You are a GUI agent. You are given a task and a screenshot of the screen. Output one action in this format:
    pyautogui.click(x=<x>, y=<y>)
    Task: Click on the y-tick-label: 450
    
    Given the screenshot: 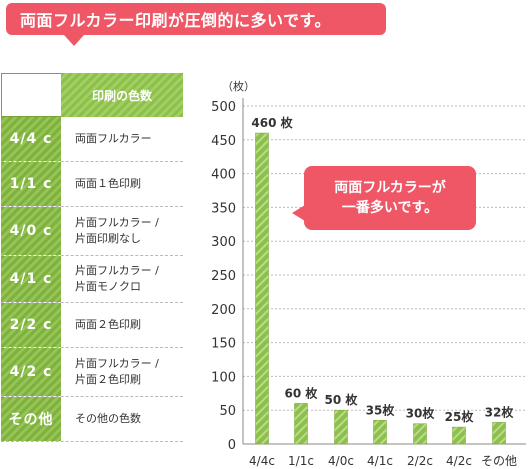 What is the action you would take?
    pyautogui.click(x=223, y=141)
    